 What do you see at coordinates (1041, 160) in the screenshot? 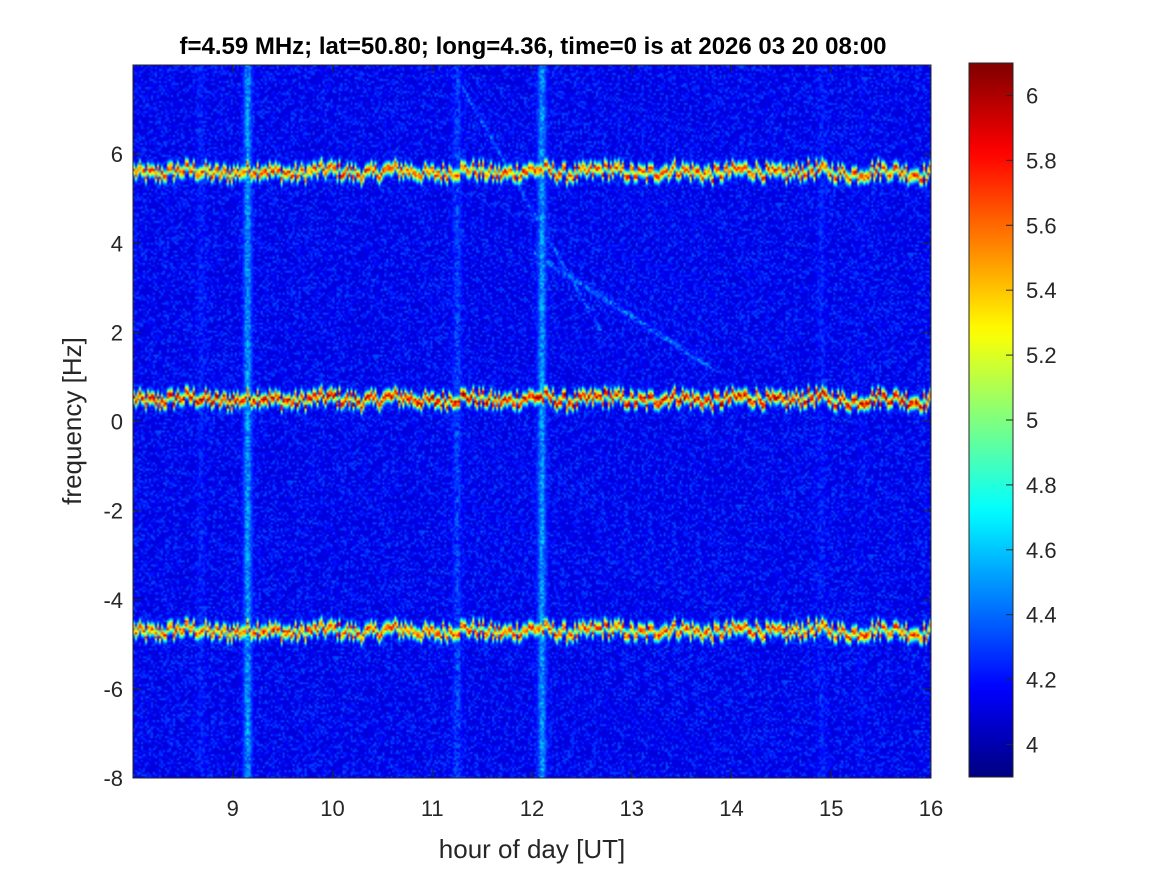
I see `colorbar-tick-label: 5.8` at bounding box center [1041, 160].